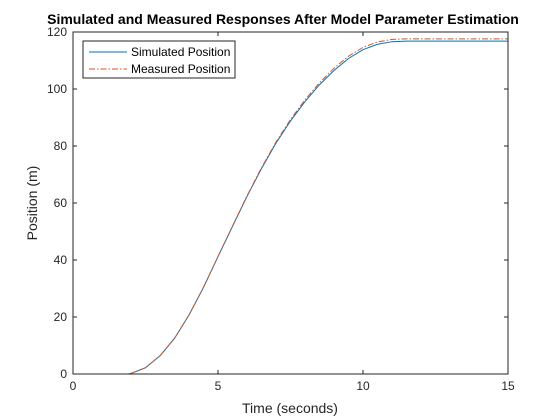 This screenshot has width=560, height=420. Describe the element at coordinates (180, 69) in the screenshot. I see `legend-label-measured: Measured Position` at that location.